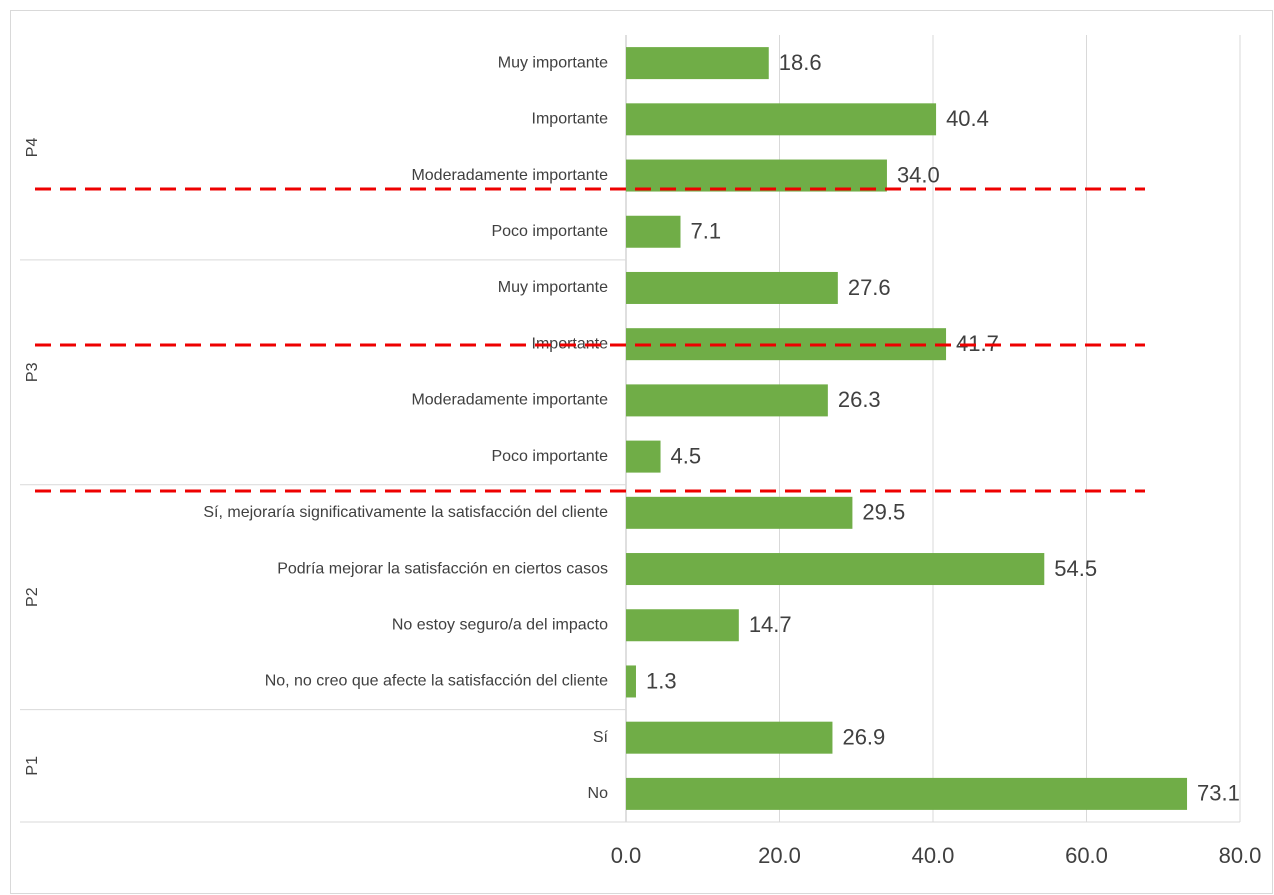 This screenshot has height=895, width=1274. I want to click on value-label: 4.5, so click(686, 455).